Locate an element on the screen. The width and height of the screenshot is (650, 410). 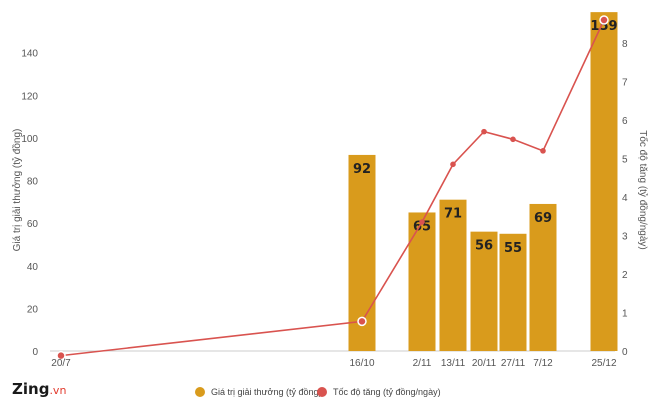
y-left-tick-label: 80 is located at coordinates (33, 182).